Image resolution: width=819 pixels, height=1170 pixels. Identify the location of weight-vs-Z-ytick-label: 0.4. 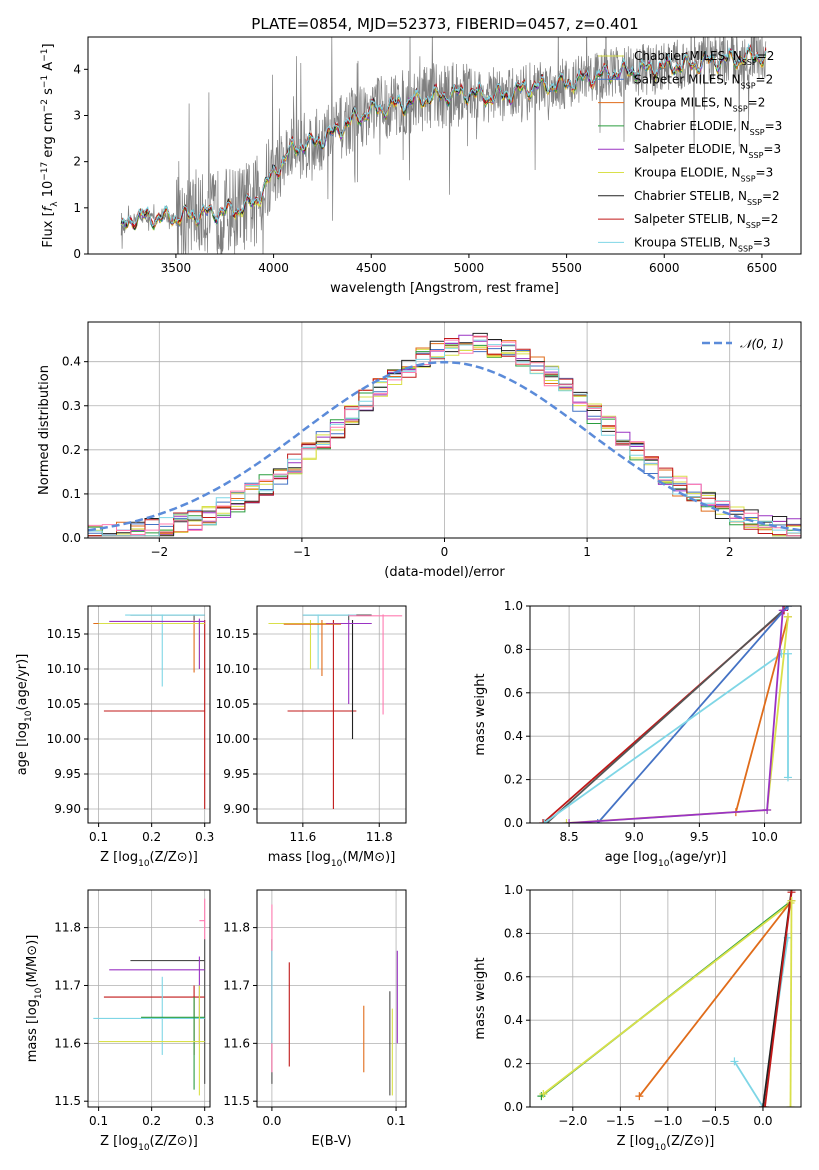
(513, 1020).